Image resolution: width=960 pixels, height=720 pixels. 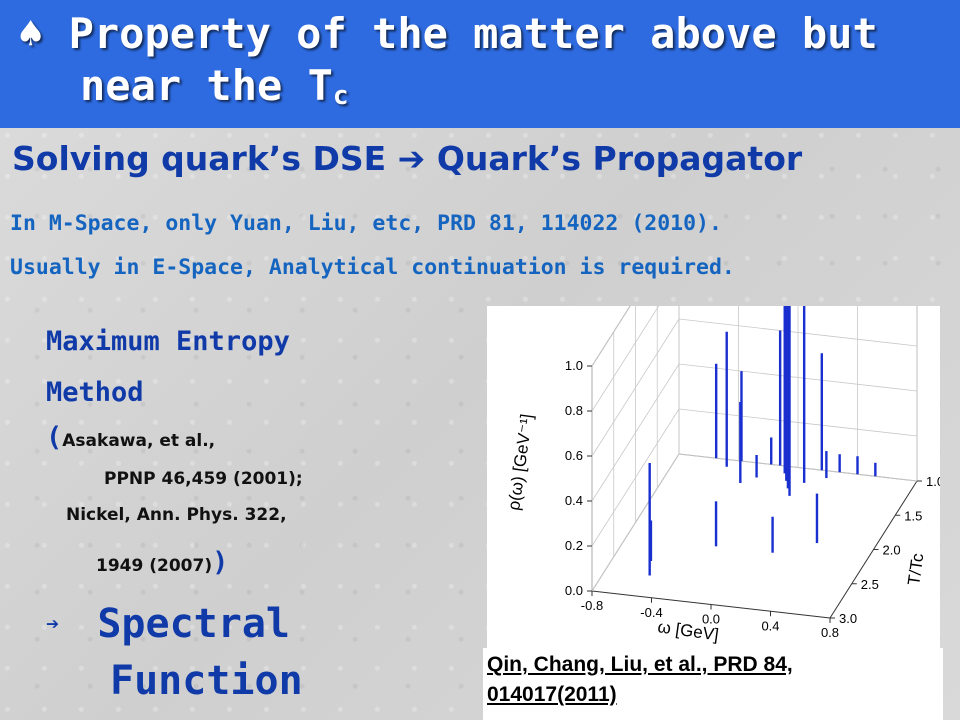 What do you see at coordinates (574, 545) in the screenshot?
I see `y-tick-label: 0.2` at bounding box center [574, 545].